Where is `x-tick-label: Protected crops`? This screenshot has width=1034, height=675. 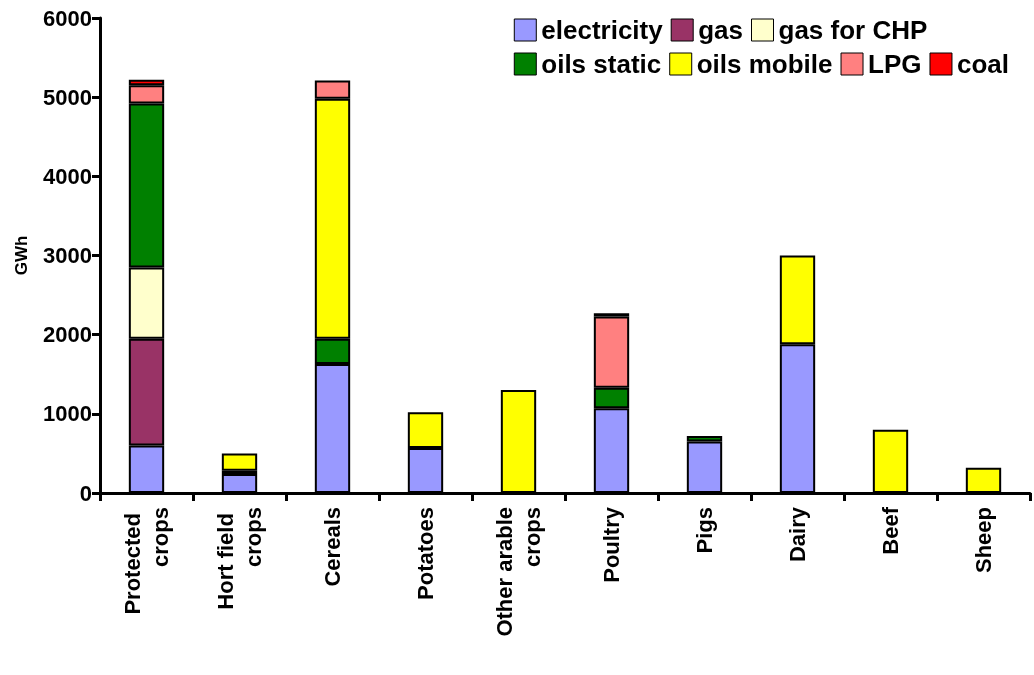 x-tick-label: Protected crops is located at coordinates (146, 561).